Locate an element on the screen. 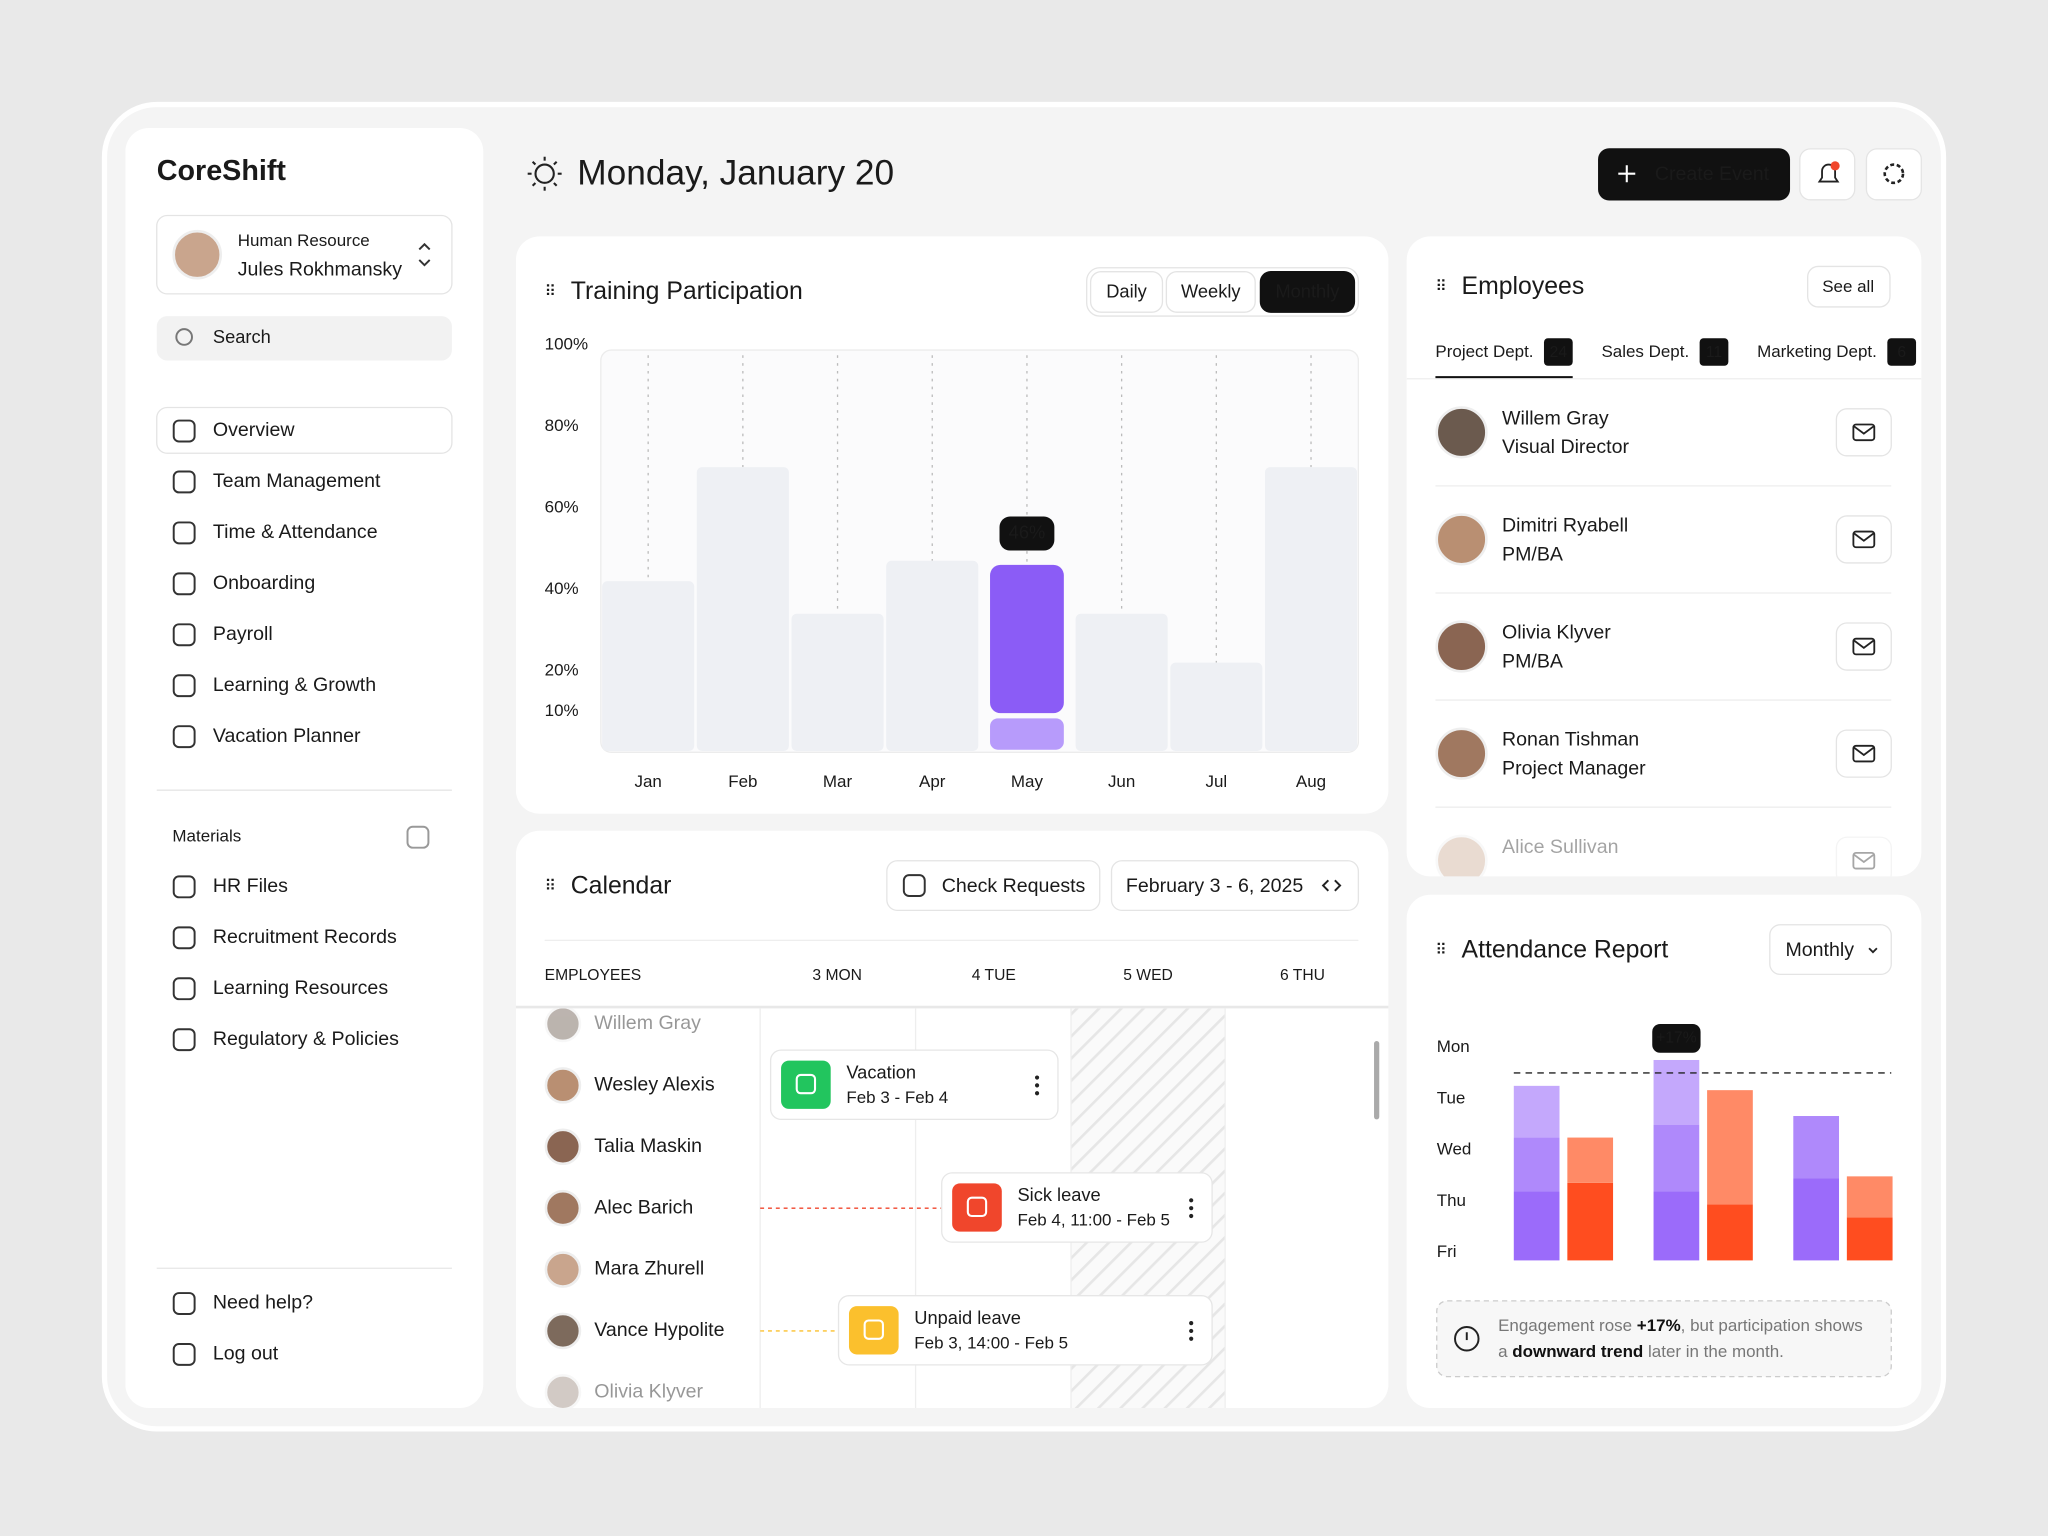  nav-item: Time & Attendance is located at coordinates (295, 532).